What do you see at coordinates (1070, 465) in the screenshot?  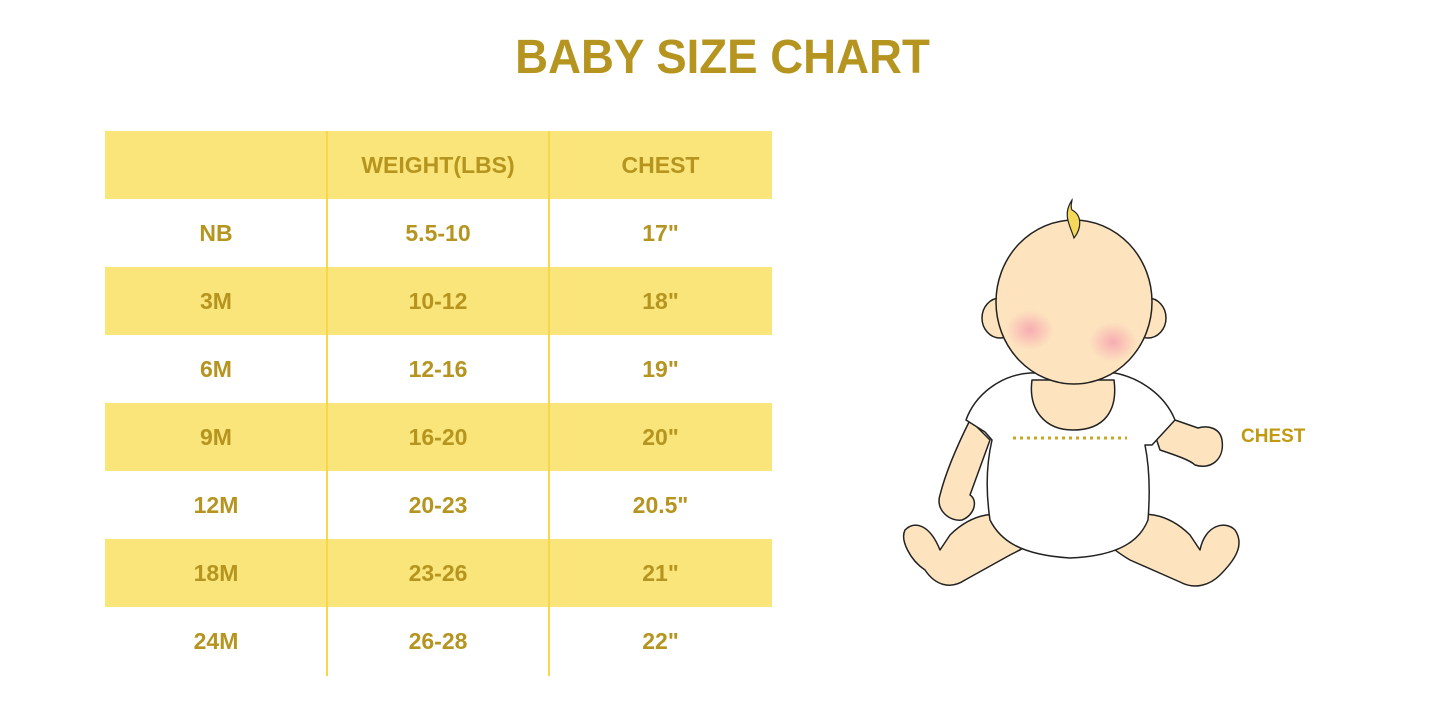 I see `shirt` at bounding box center [1070, 465].